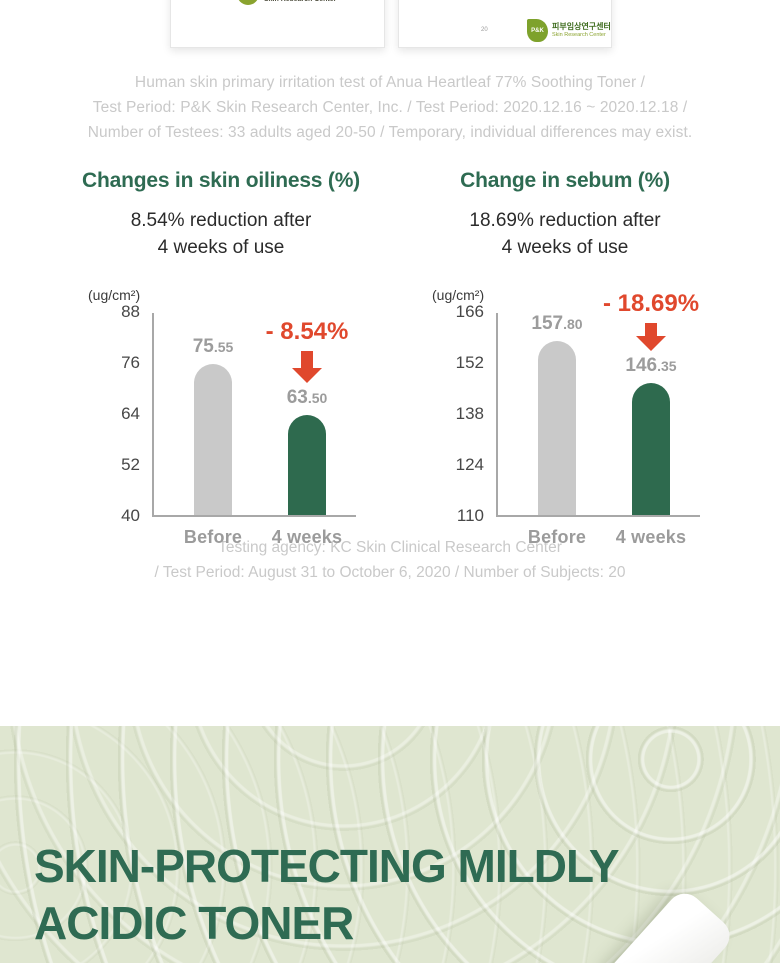 The height and width of the screenshot is (963, 780). What do you see at coordinates (130, 515) in the screenshot?
I see `y-axis-tick-label: 40` at bounding box center [130, 515].